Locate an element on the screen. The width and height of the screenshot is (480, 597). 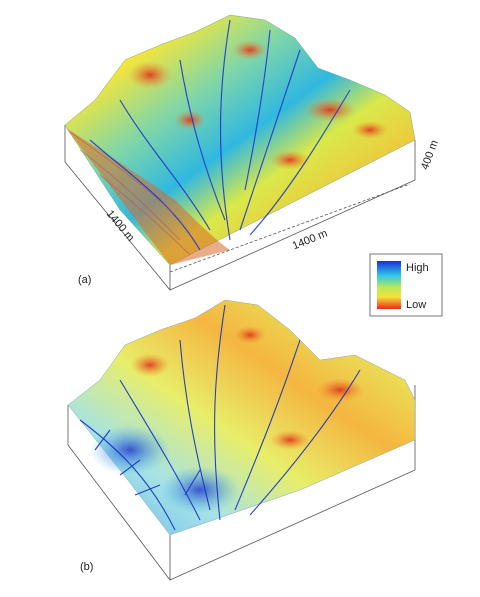
legend-label: High is located at coordinates (417, 268).